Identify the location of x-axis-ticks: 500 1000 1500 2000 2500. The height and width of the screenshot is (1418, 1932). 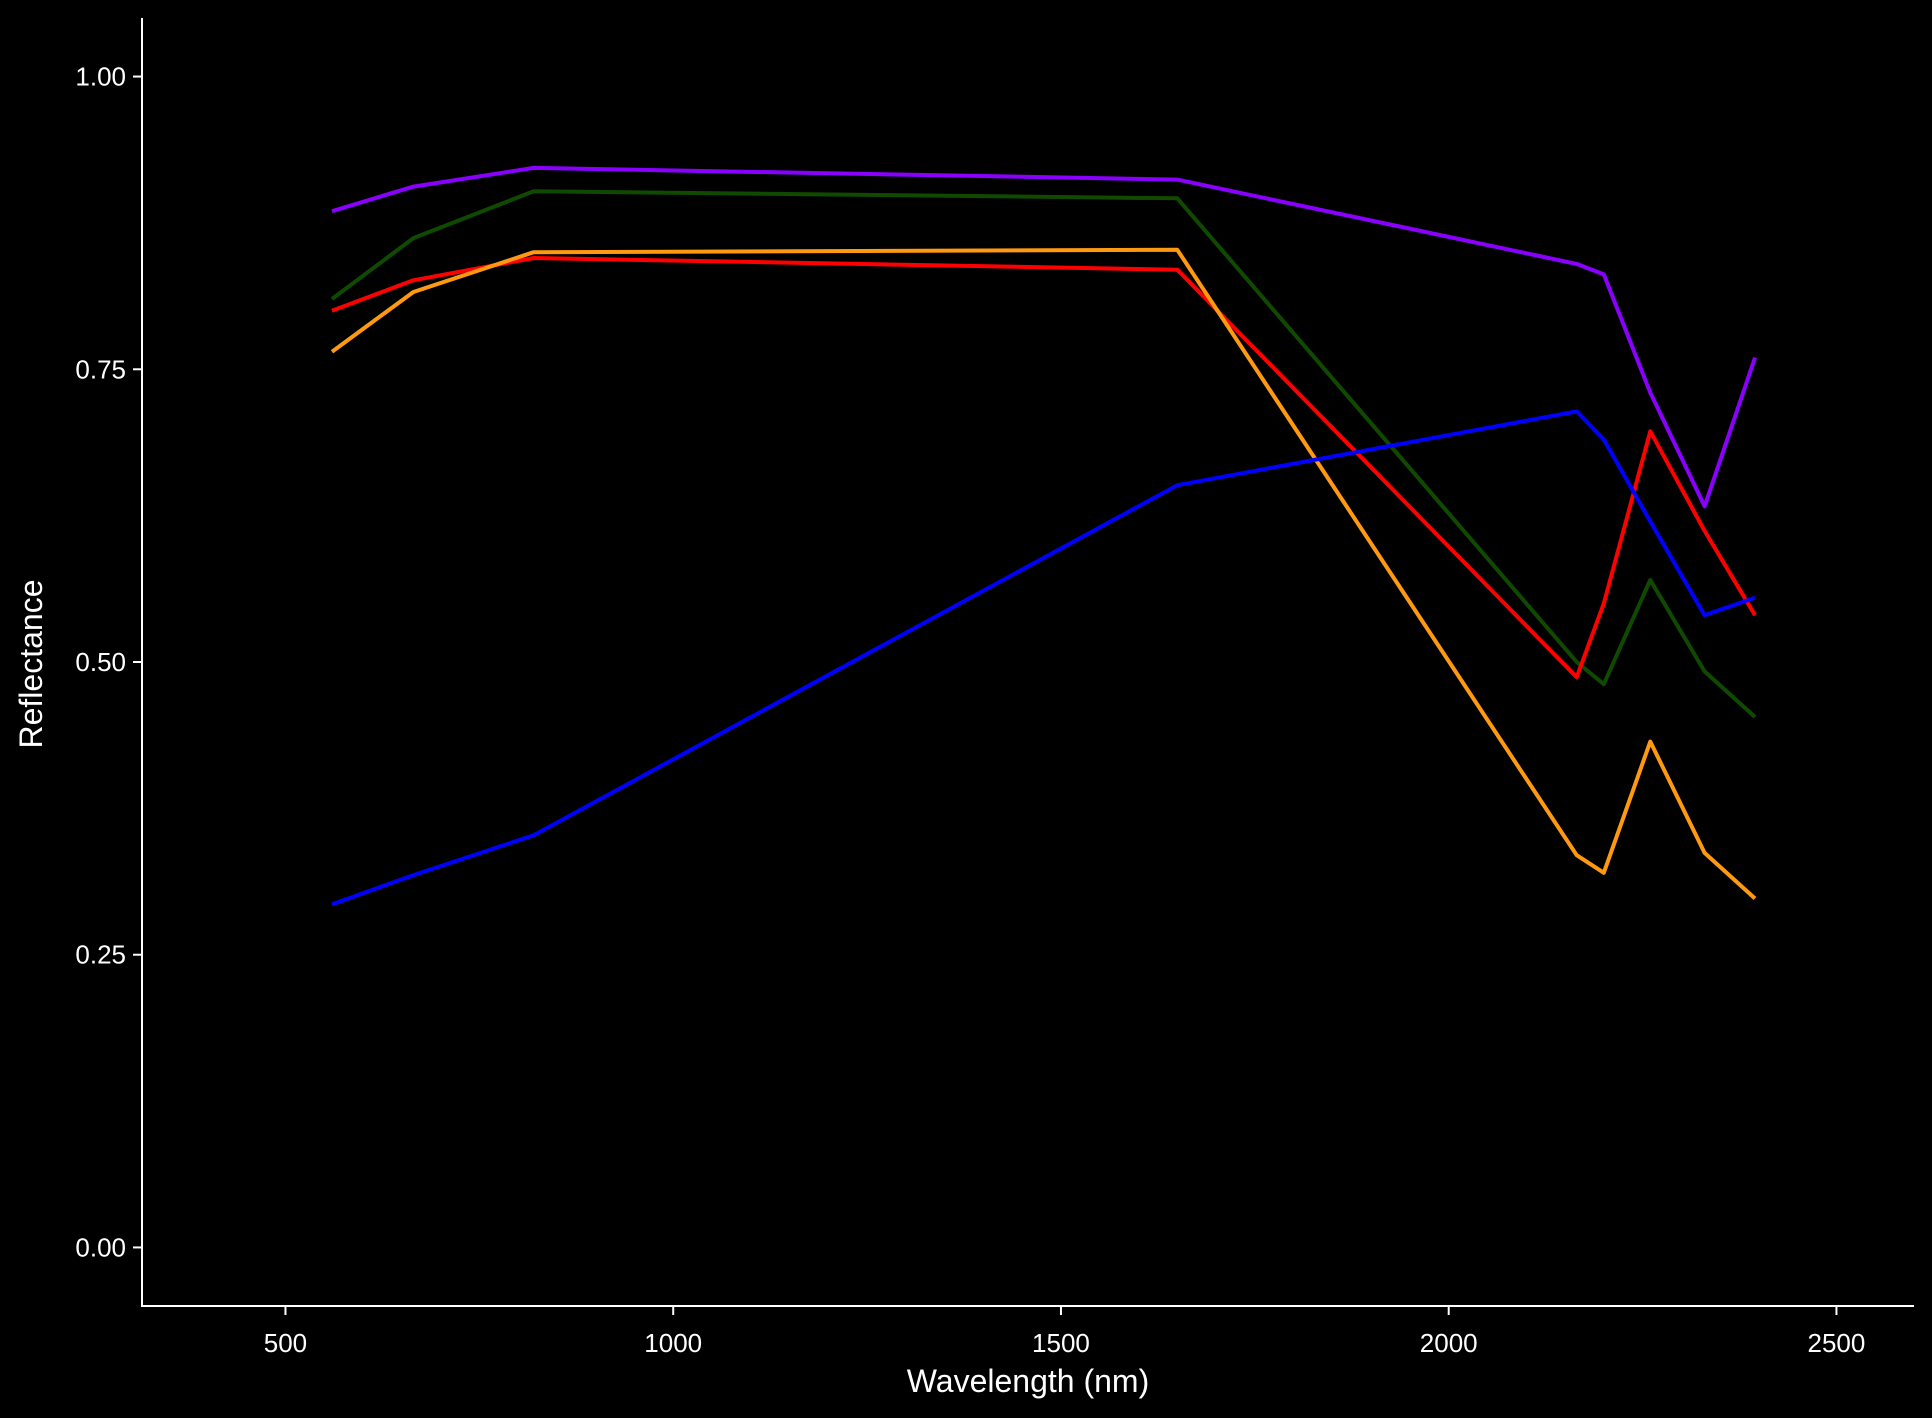
(1065, 1332).